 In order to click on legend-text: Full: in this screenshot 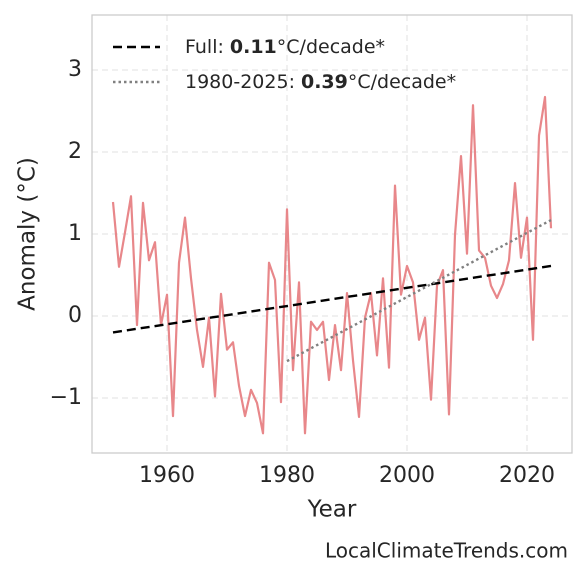, I will do `click(204, 47)`.